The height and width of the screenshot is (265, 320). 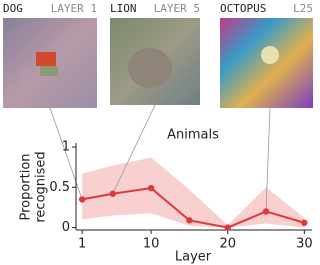 What do you see at coordinates (177, 8) in the screenshot?
I see `panel-layer: LAYER 5` at bounding box center [177, 8].